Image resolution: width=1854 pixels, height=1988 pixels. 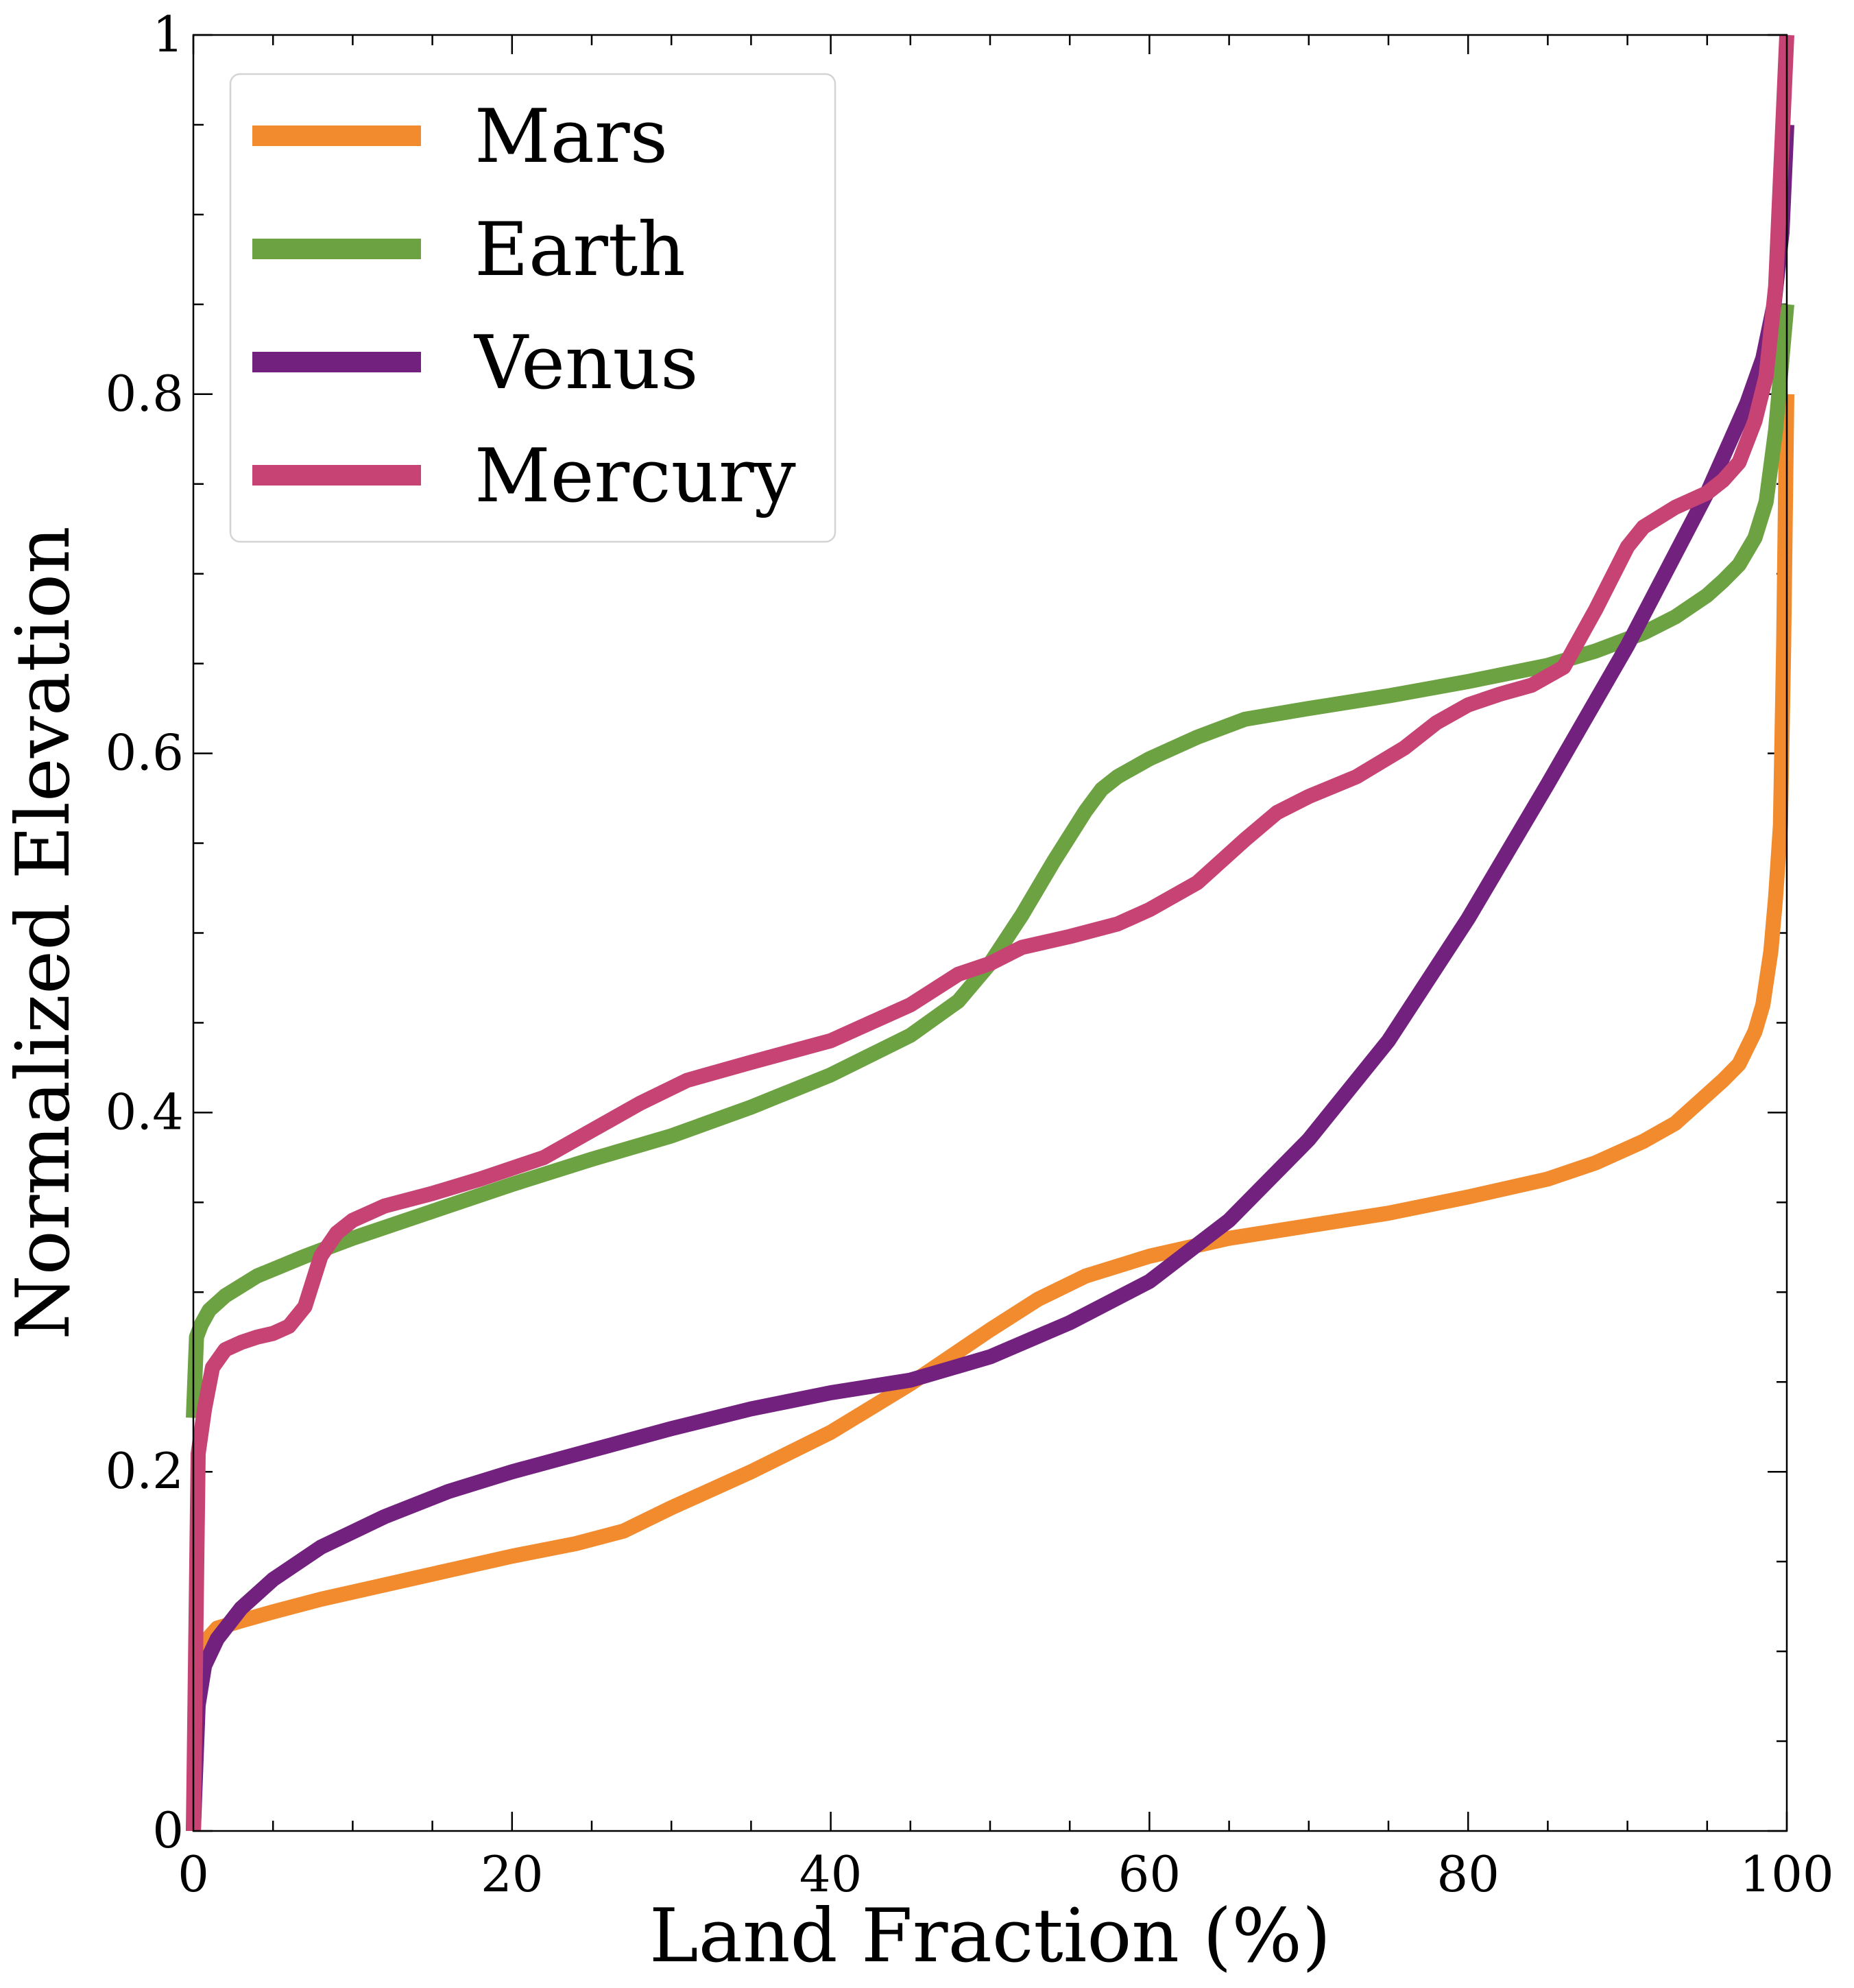 What do you see at coordinates (580, 250) in the screenshot?
I see `legend-label-earth: Earth` at bounding box center [580, 250].